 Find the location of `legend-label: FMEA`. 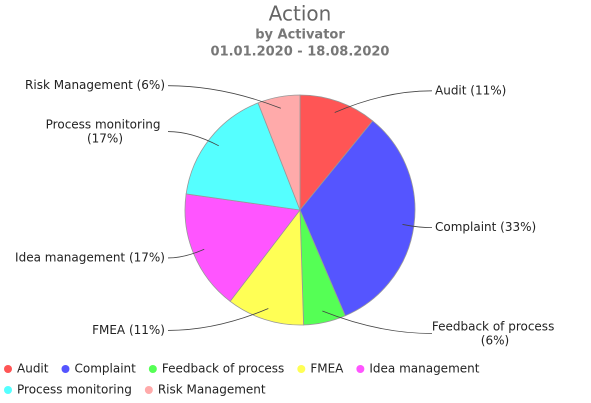

legend-label: FMEA is located at coordinates (327, 369).